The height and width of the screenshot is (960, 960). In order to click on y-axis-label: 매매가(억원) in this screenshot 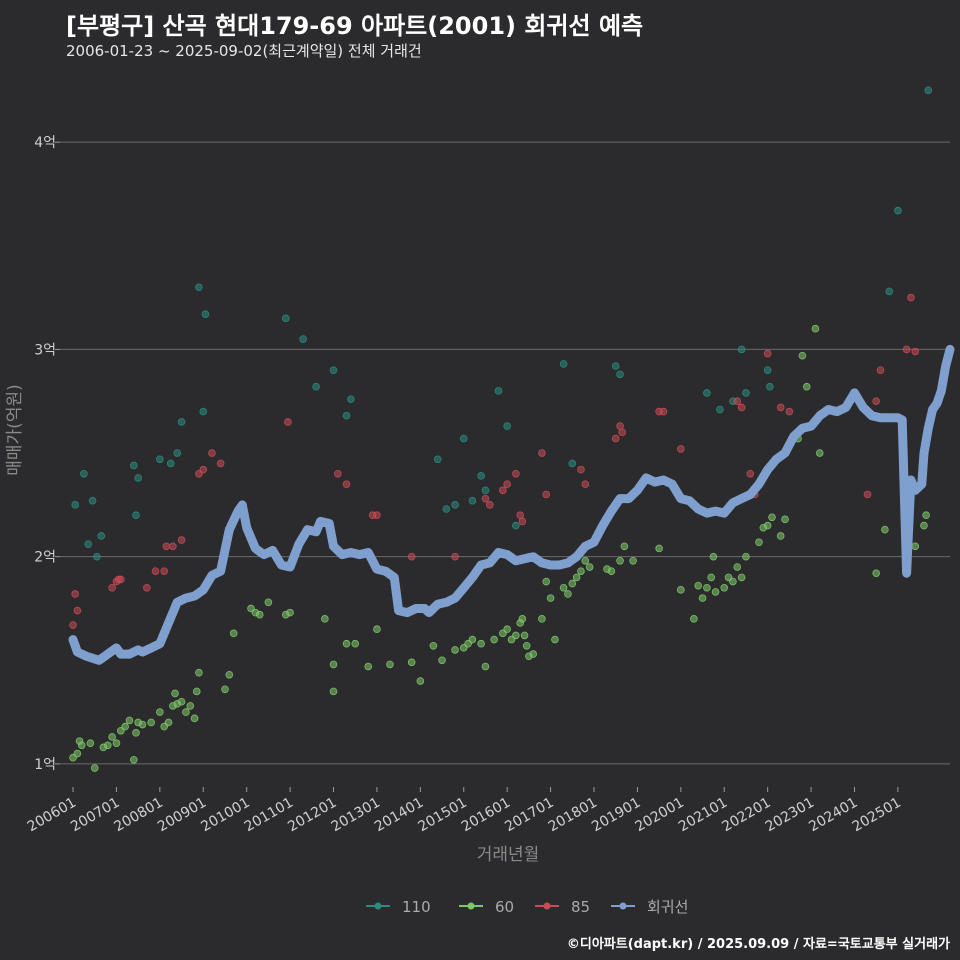, I will do `click(15, 429)`.